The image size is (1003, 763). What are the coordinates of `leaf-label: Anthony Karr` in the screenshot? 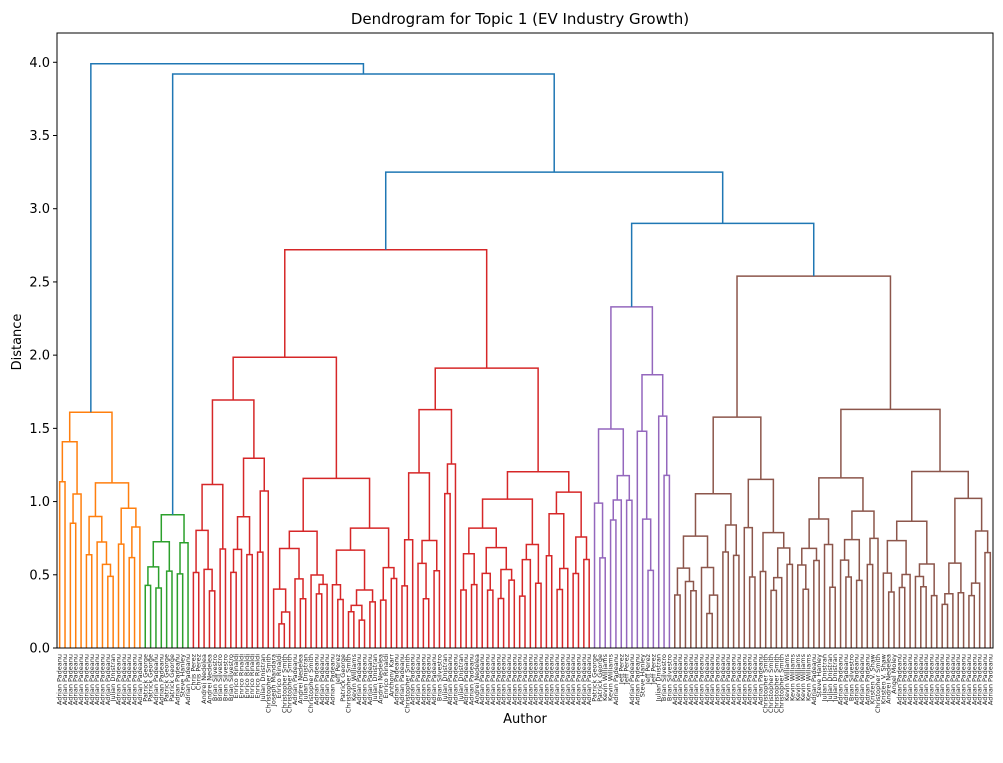 It's located at (391, 675).